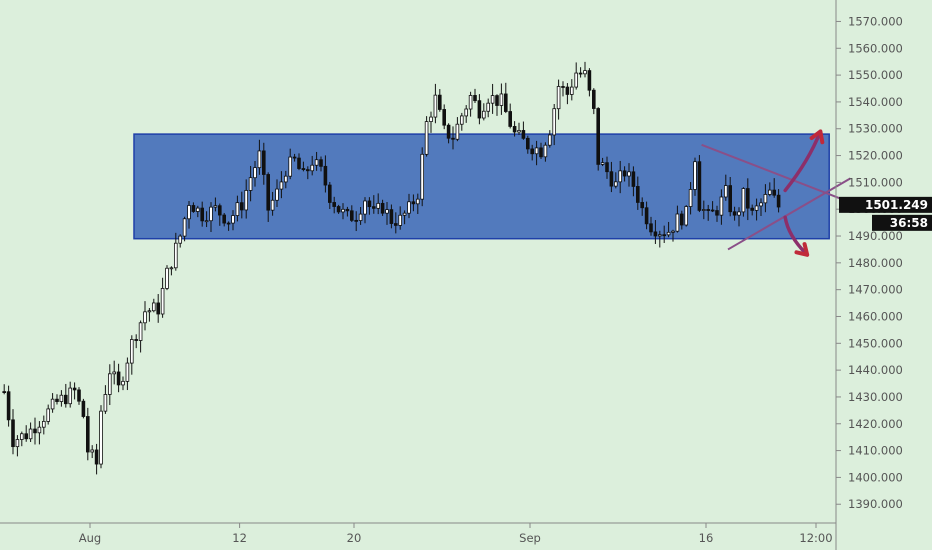 Image resolution: width=932 pixels, height=550 pixels. Describe the element at coordinates (456, 534) in the screenshot. I see `x-axis: Aug 12 20 Sep 16 12:00` at that location.